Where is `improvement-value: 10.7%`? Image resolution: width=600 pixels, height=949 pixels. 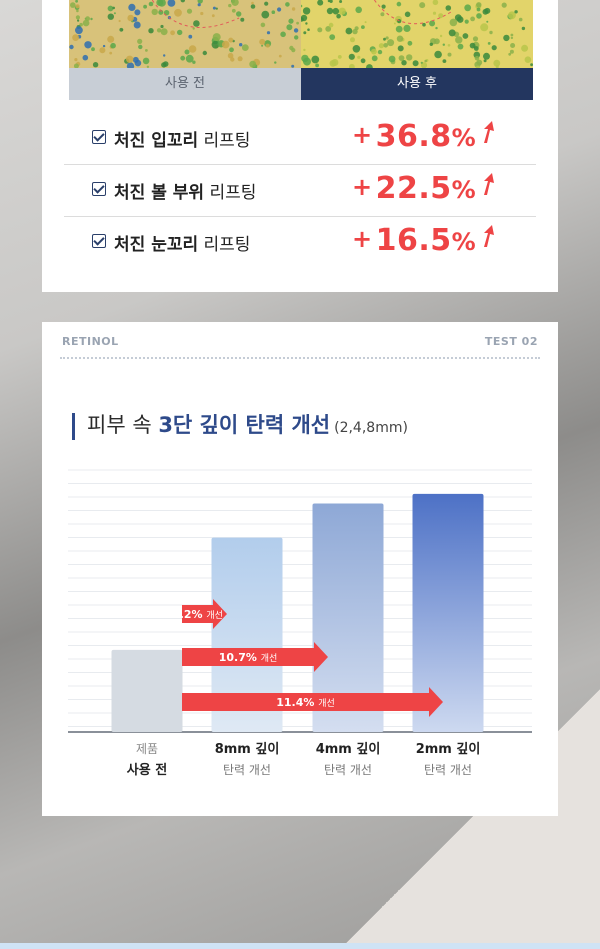 improvement-value: 10.7% is located at coordinates (240, 657).